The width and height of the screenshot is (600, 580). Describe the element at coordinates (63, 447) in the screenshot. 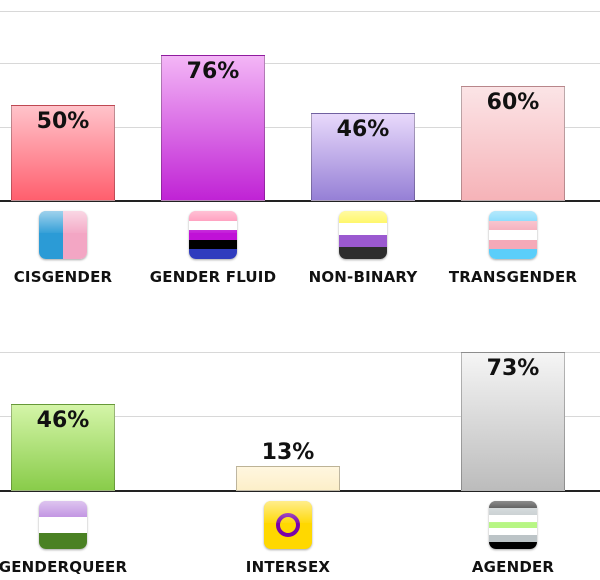

I see `bar-genderqueer` at that location.